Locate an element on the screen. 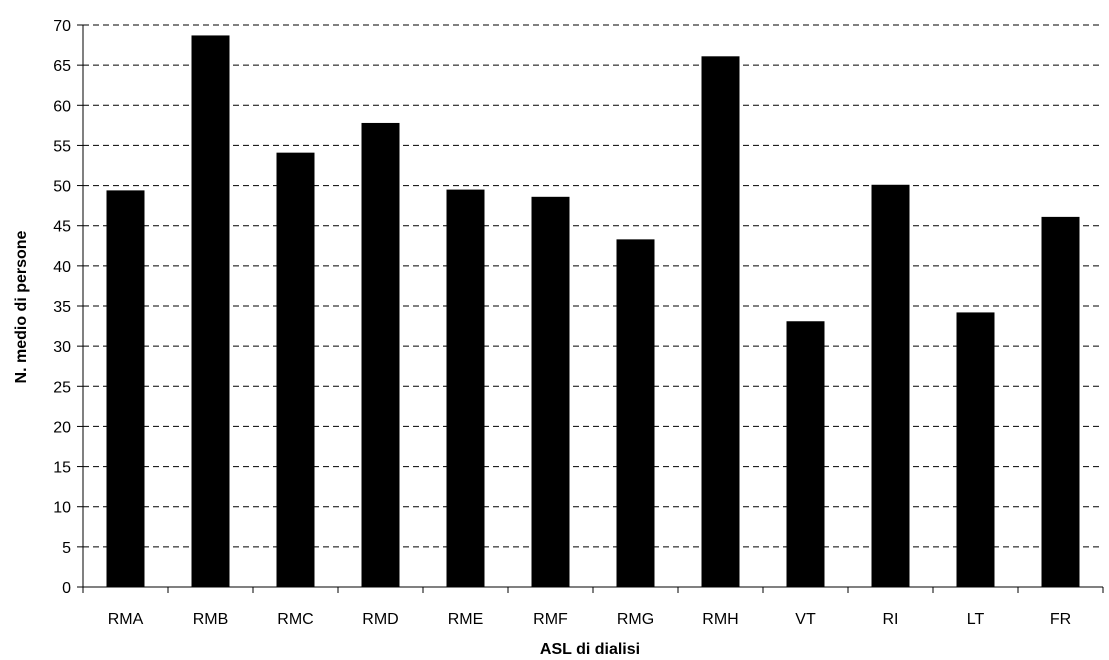 The width and height of the screenshot is (1109, 660). x-tick-label: RMH is located at coordinates (720, 619).